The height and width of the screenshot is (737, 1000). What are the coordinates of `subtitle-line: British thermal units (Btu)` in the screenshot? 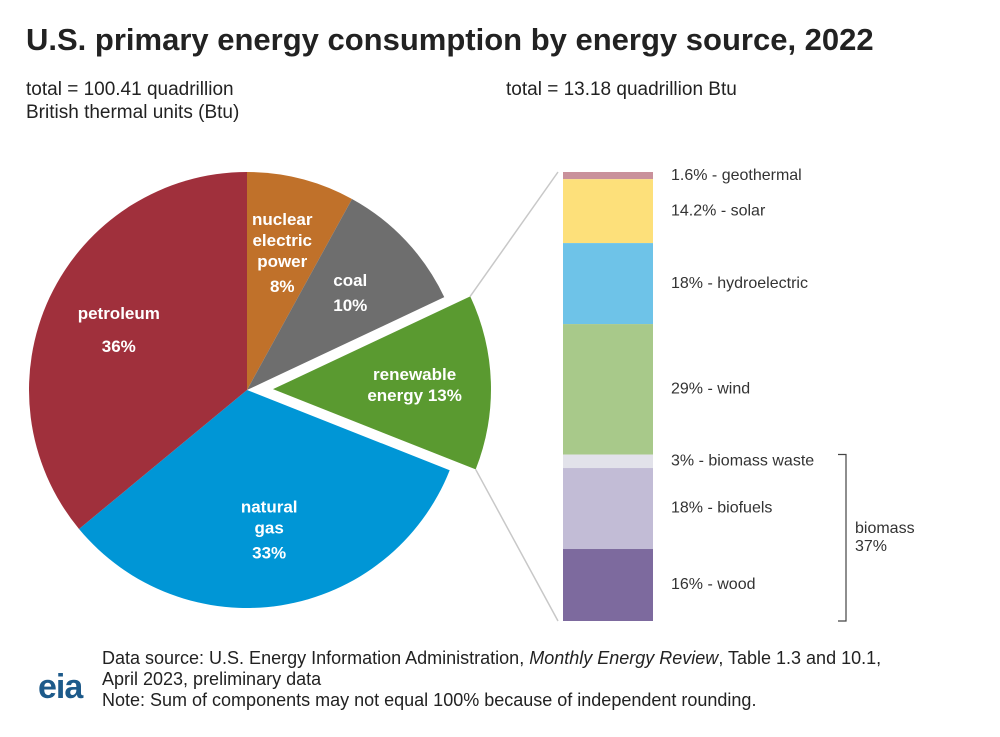 It's located at (133, 112).